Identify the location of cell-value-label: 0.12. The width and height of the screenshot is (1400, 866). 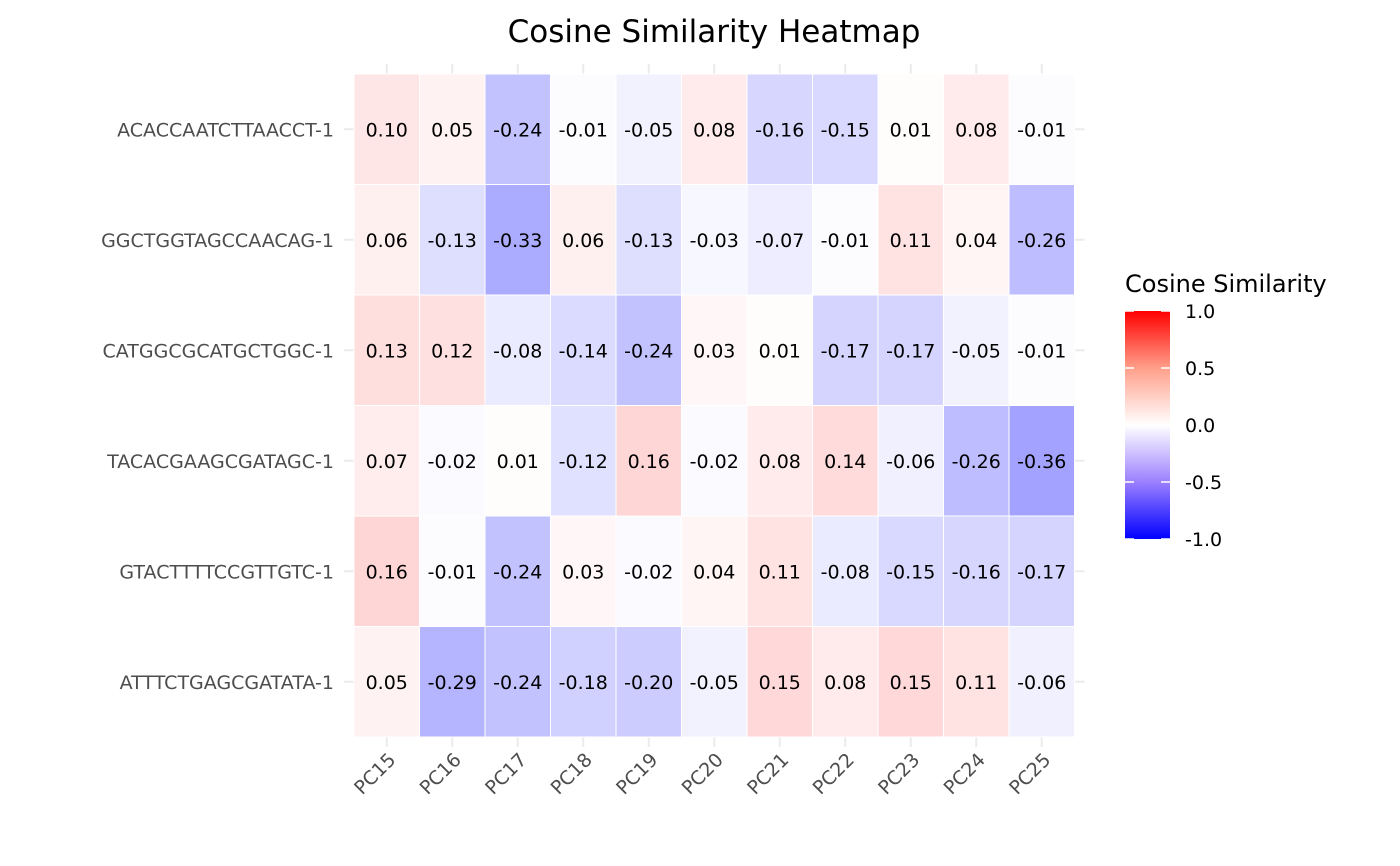
(452, 351).